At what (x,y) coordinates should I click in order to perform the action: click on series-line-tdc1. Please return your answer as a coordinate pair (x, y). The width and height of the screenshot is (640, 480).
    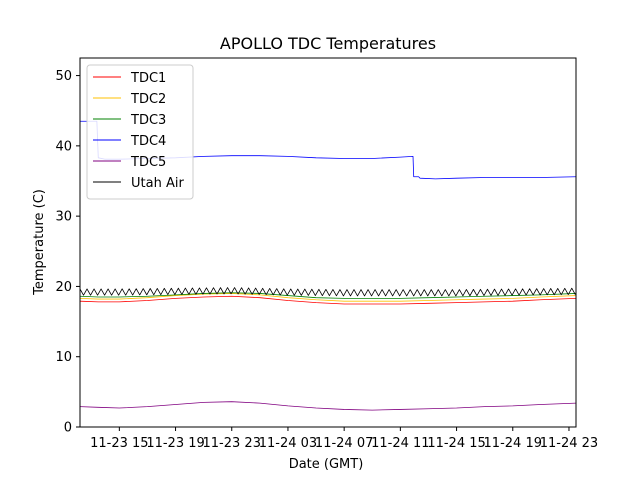
    Looking at the image, I should click on (328, 300).